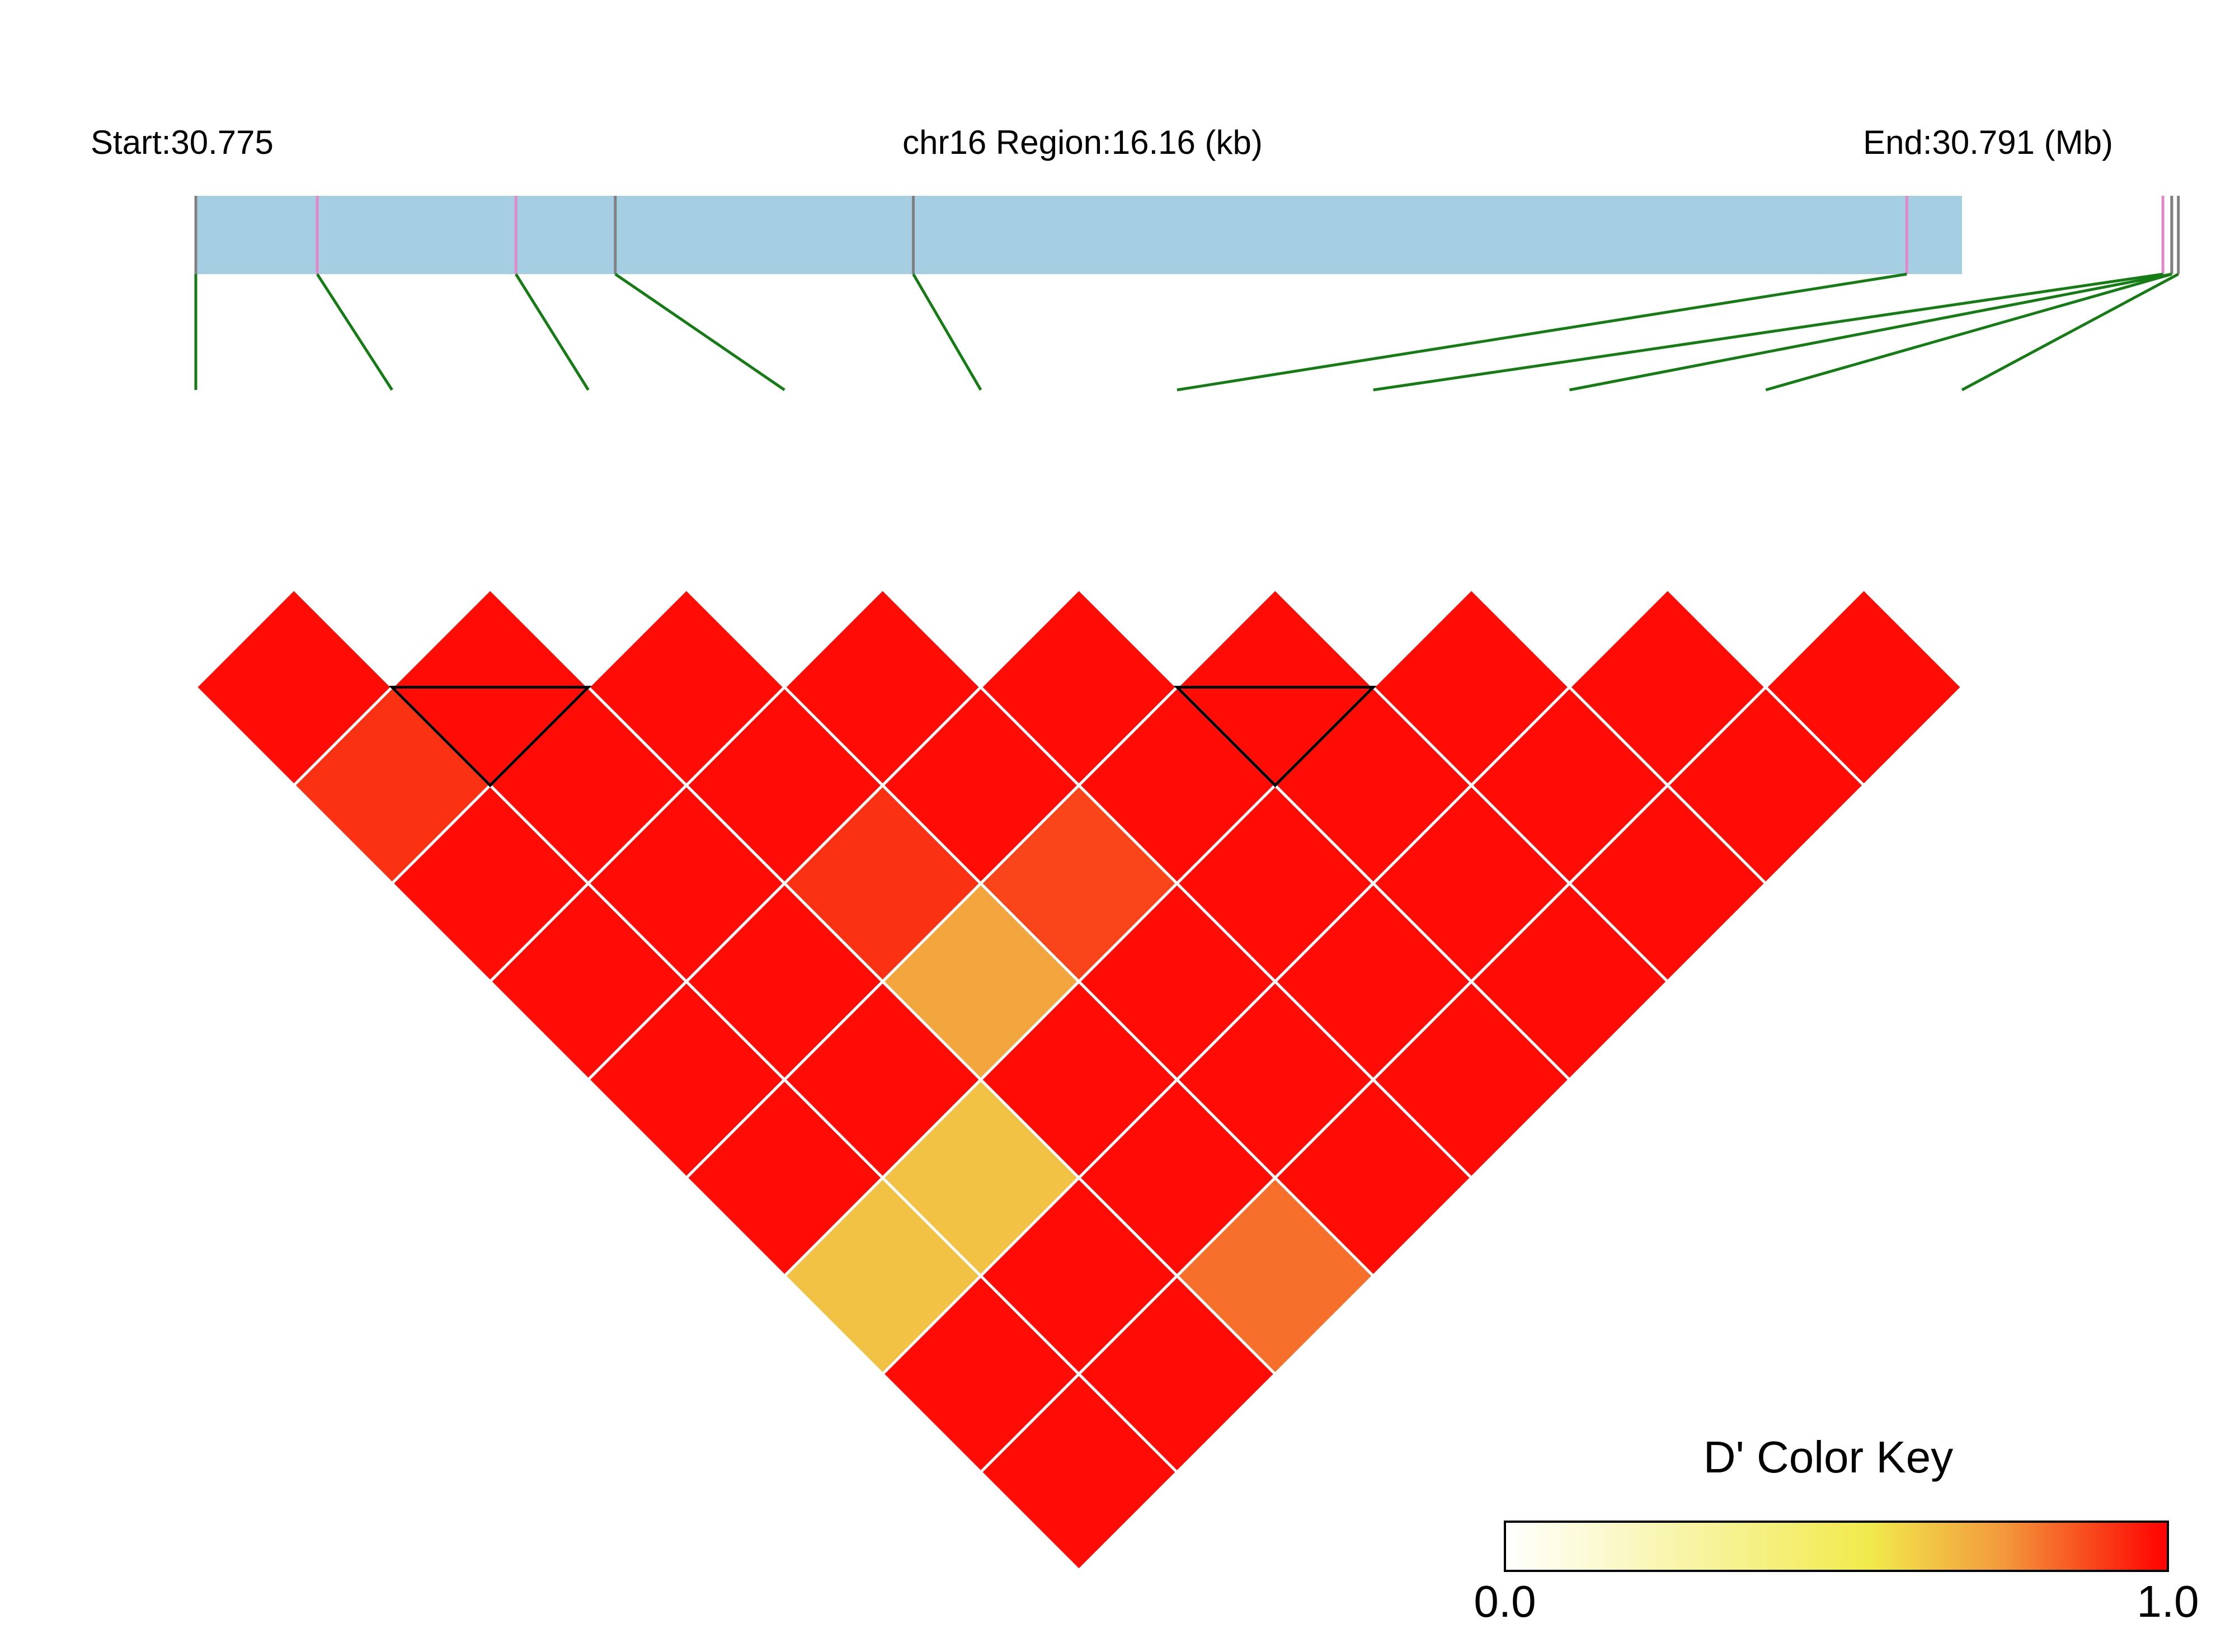 Image resolution: width=2235 pixels, height=1652 pixels. I want to click on end-label: End:30.791 (Mb), so click(1988, 143).